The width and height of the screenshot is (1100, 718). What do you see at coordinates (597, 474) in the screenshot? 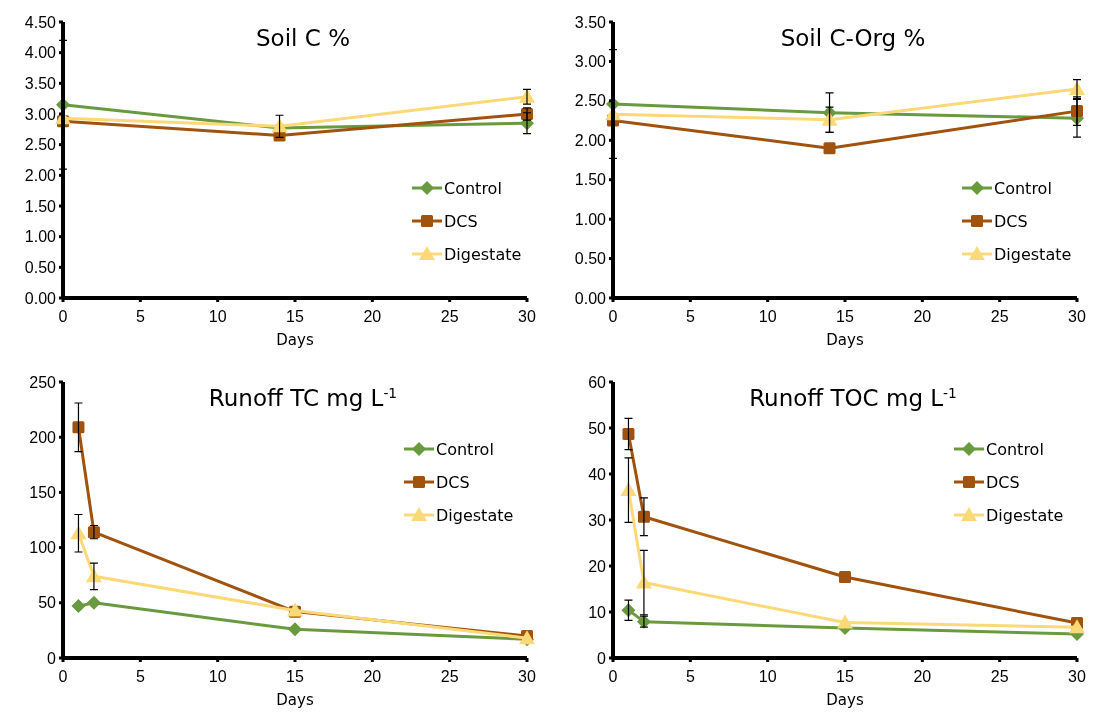
I see `y-tick-label: 40` at bounding box center [597, 474].